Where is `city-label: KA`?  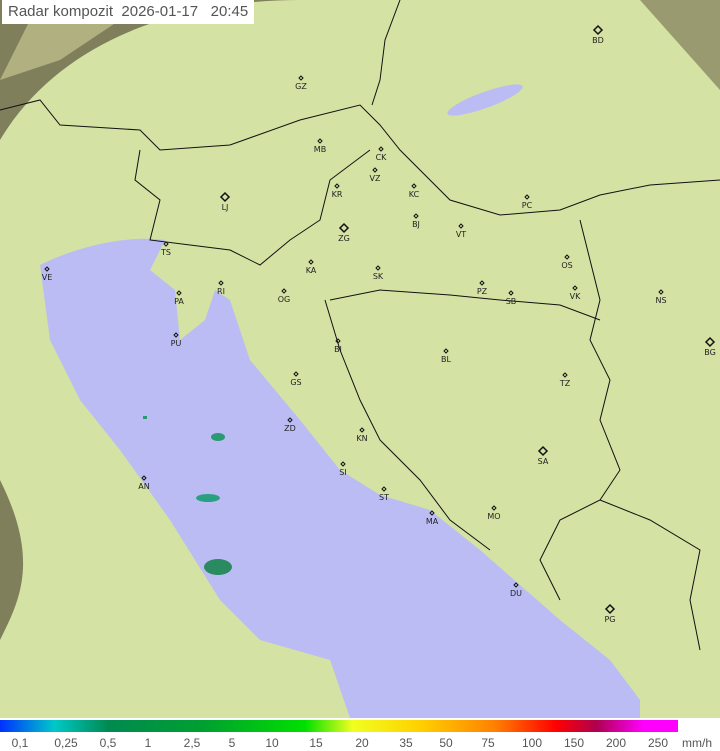 city-label: KA is located at coordinates (311, 270).